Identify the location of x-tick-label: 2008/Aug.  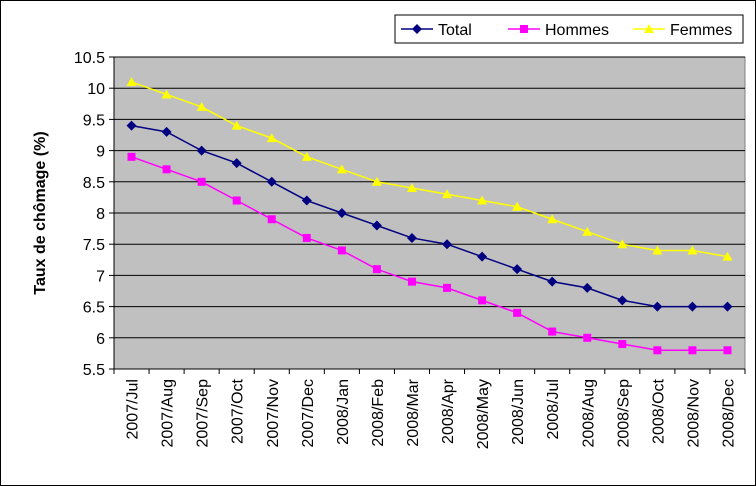
(588, 413).